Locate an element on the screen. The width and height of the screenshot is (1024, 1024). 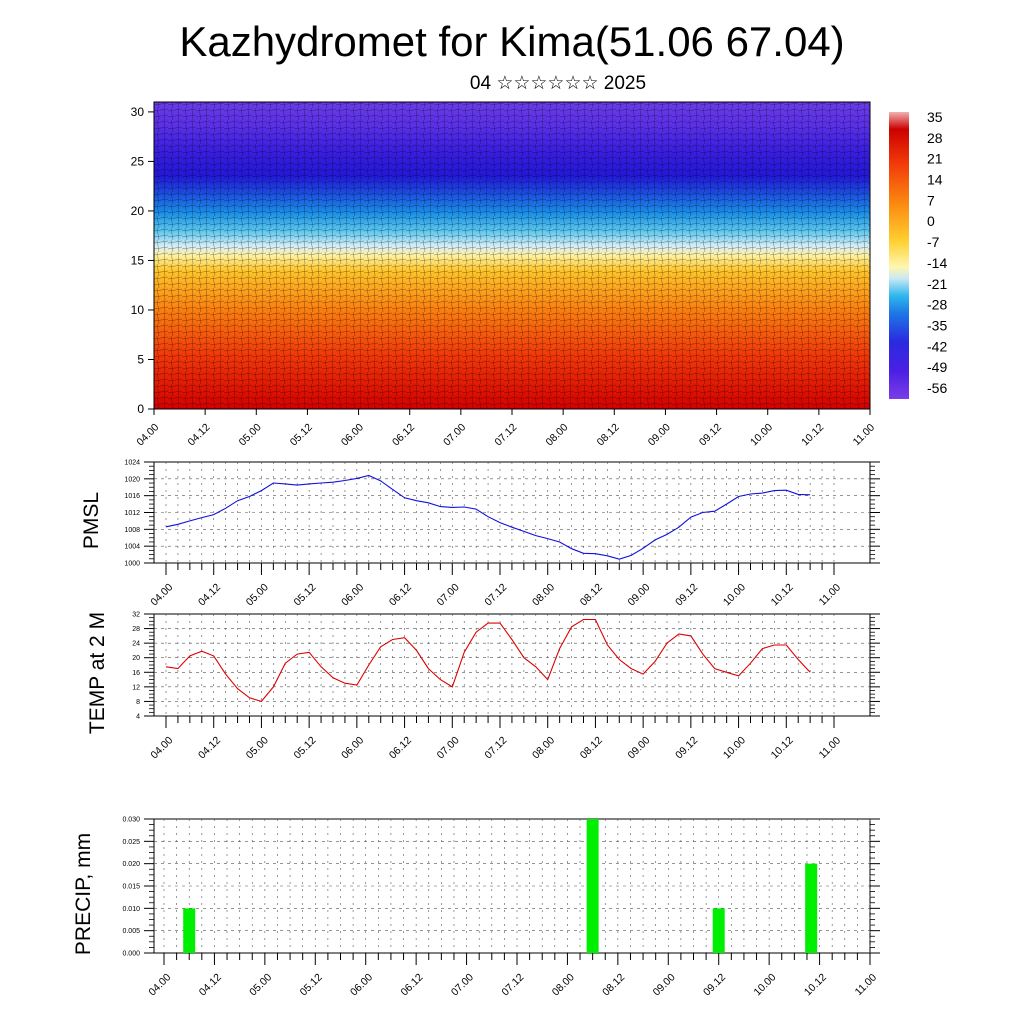
profile-x-tick-label: 10.12 is located at coordinates (812, 434).